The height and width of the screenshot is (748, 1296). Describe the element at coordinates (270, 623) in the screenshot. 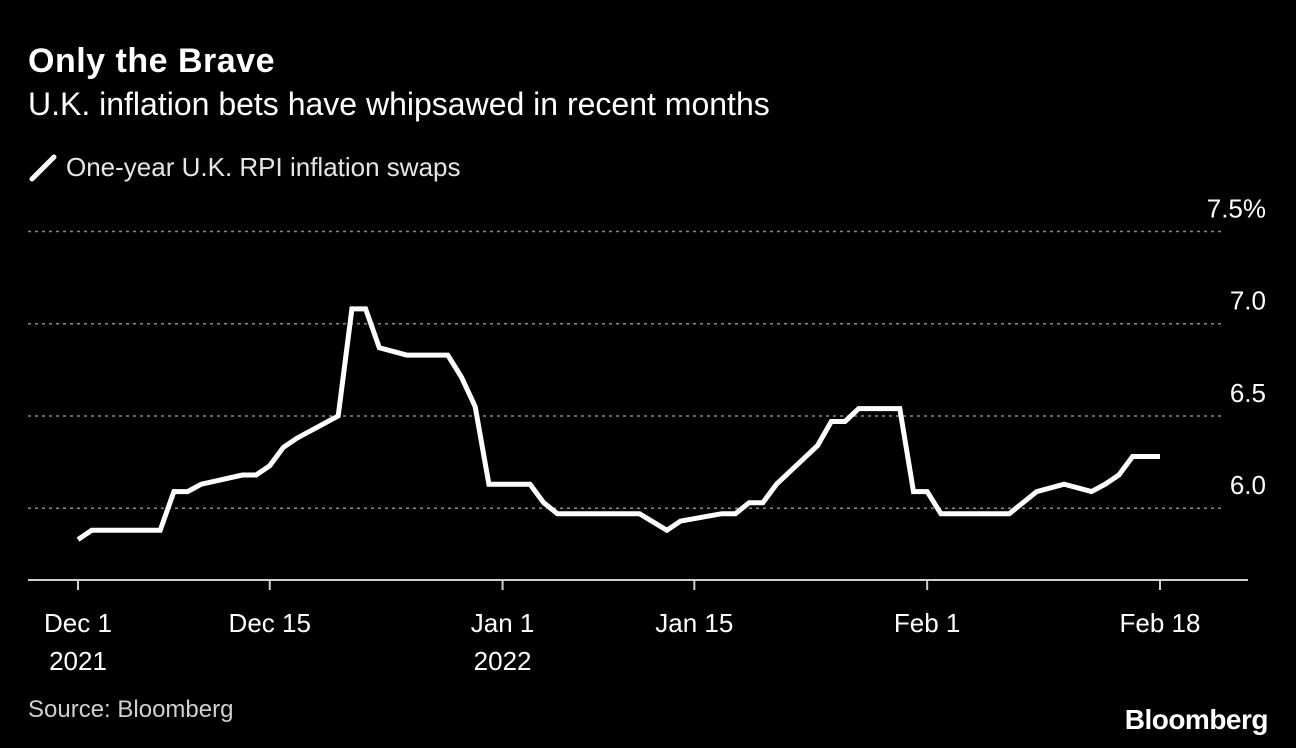

I see `x-tick-label: Dec 15` at that location.